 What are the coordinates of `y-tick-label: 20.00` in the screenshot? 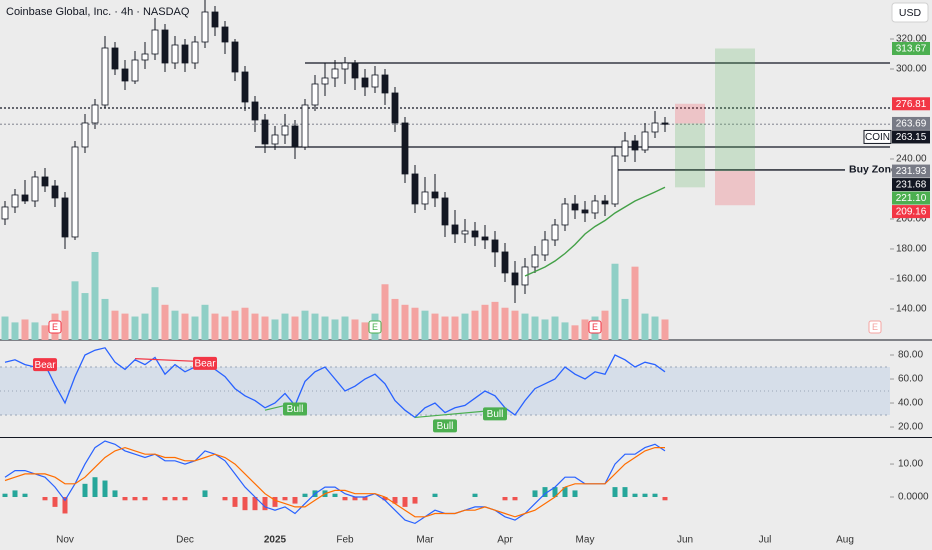 It's located at (910, 427).